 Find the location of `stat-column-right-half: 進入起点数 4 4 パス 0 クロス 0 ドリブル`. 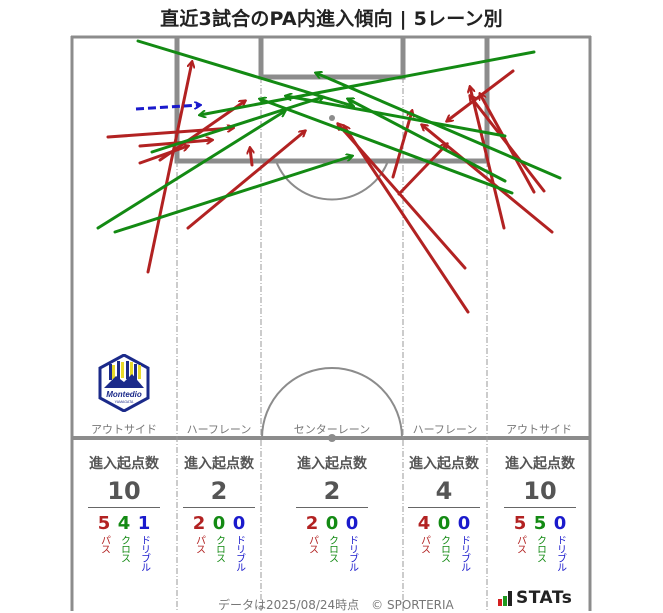

stat-column-right-half: 進入起点数 4 4 パス 0 クロス 0 ドリブル is located at coordinates (444, 512).